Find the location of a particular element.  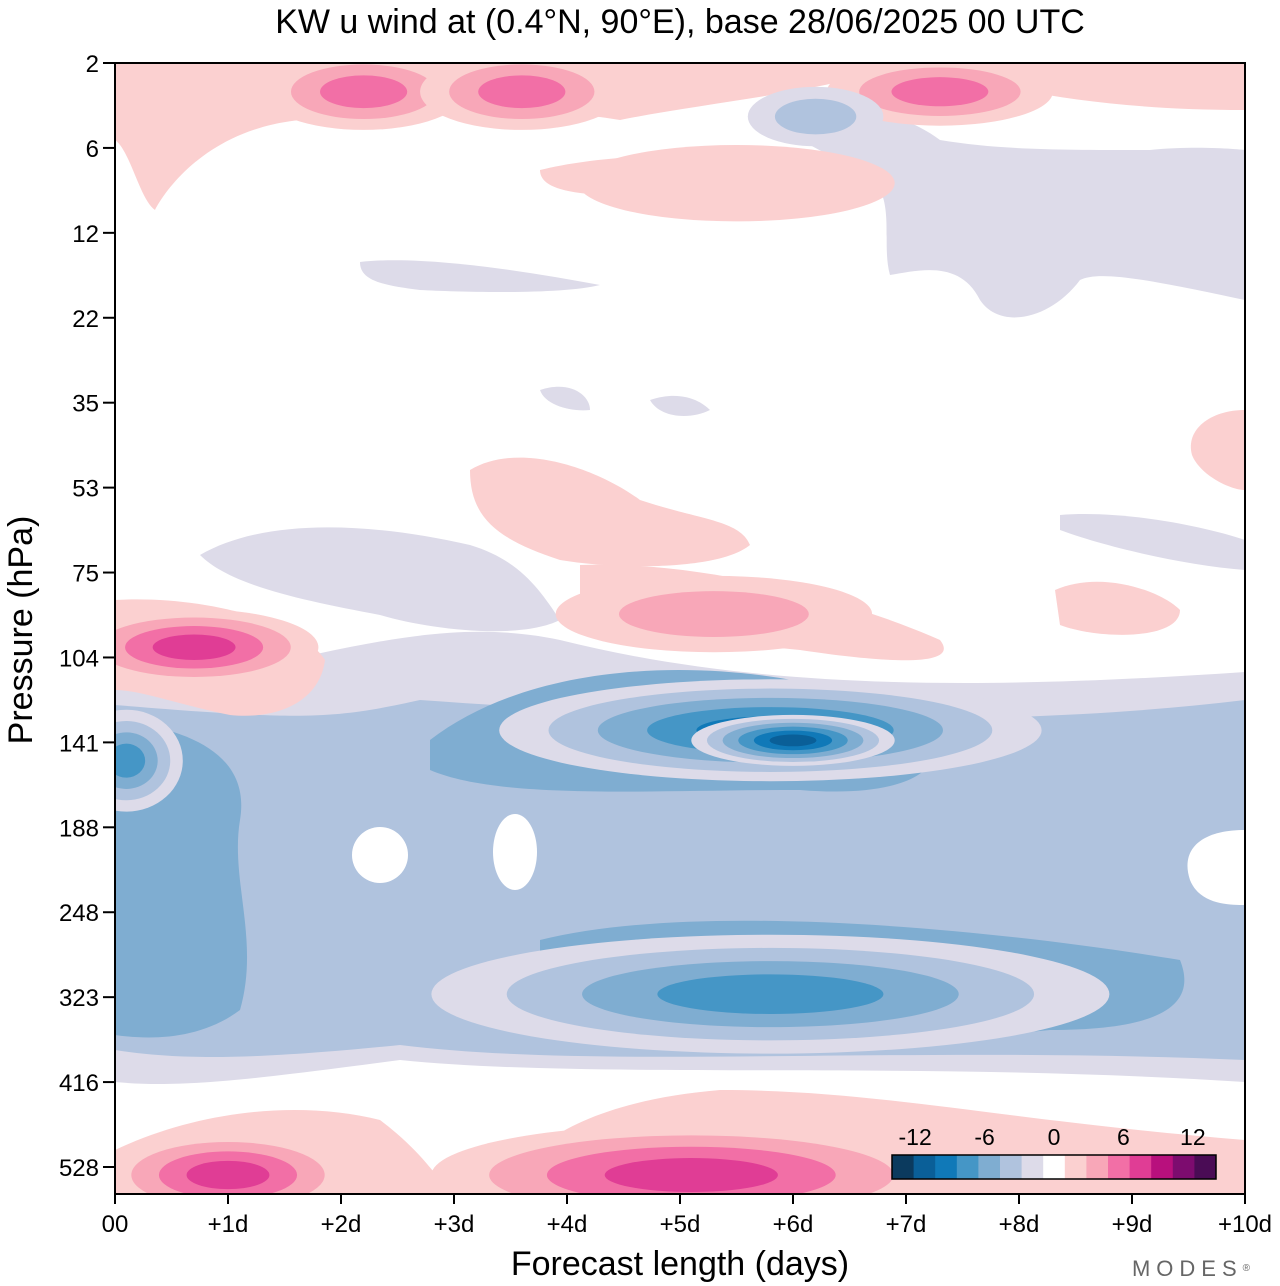

brand-name: MODES is located at coordinates (1187, 1268).